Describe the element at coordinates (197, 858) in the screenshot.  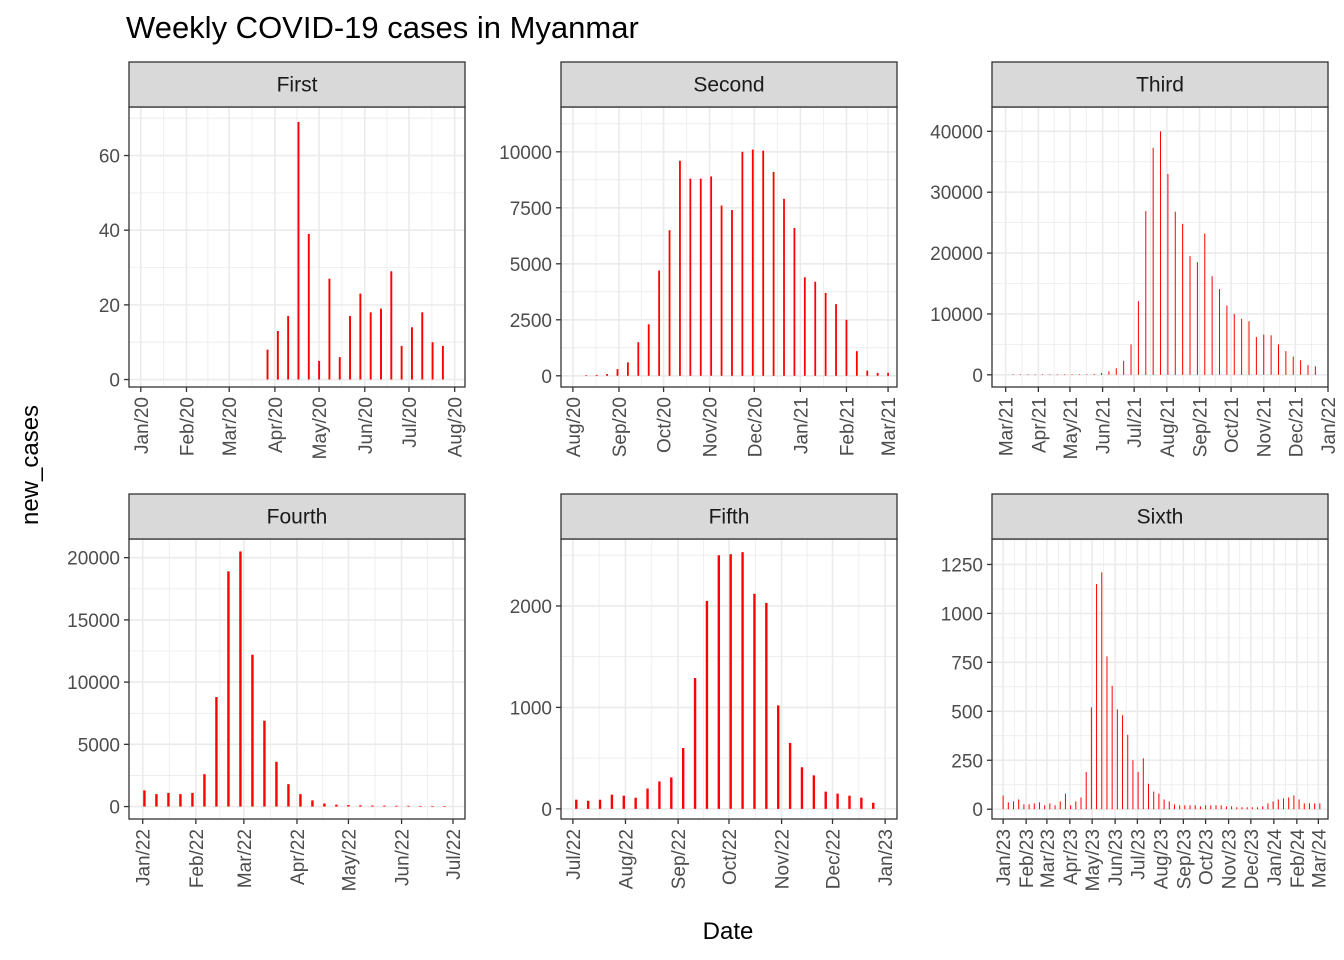
I see `x-tick-label: Feb/22` at that location.